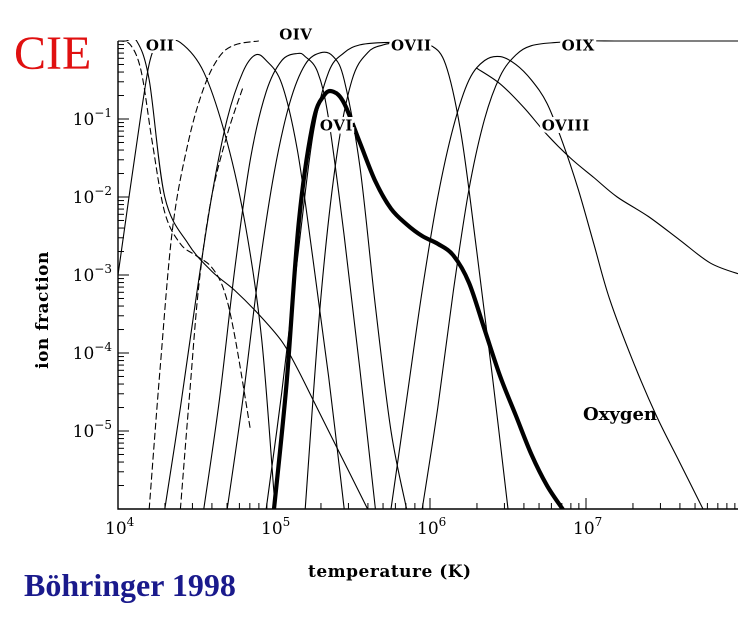 The height and width of the screenshot is (627, 740). What do you see at coordinates (43, 310) in the screenshot?
I see `y-axis-title: ion fraction` at bounding box center [43, 310].